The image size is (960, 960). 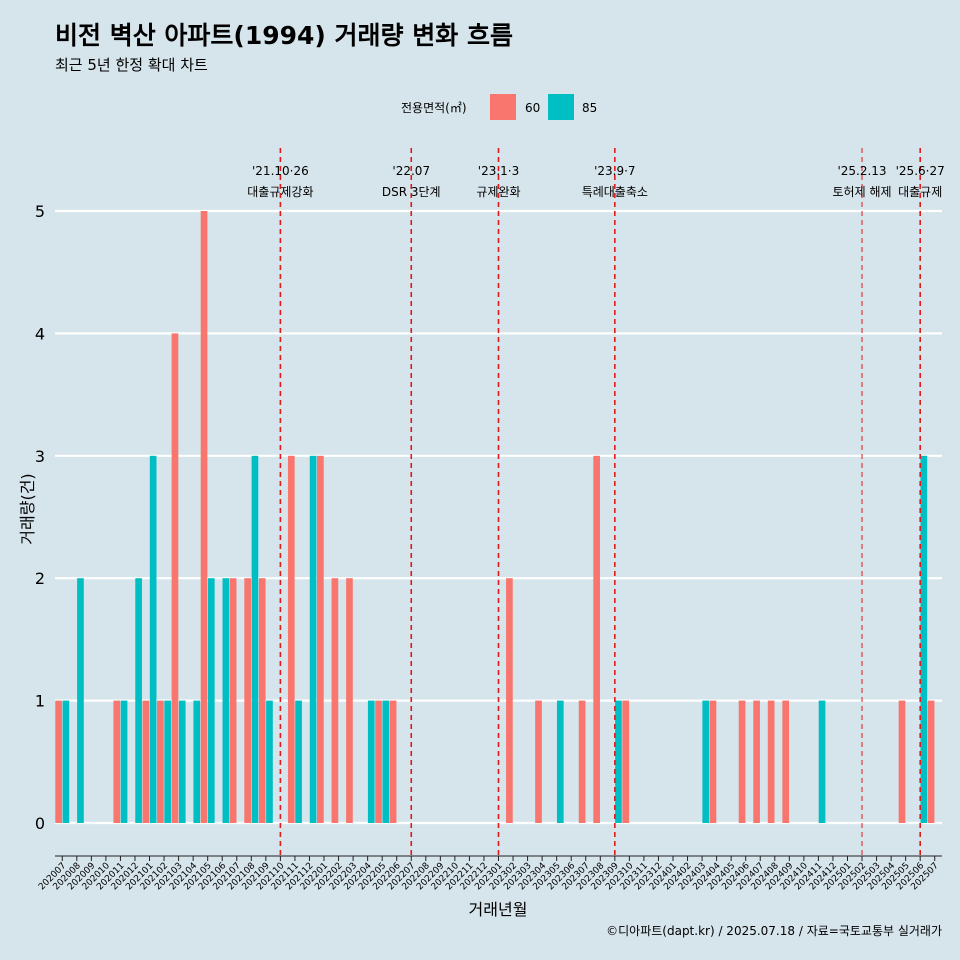 I want to click on event-label-202110: 대출규제강화, so click(x=280, y=192).